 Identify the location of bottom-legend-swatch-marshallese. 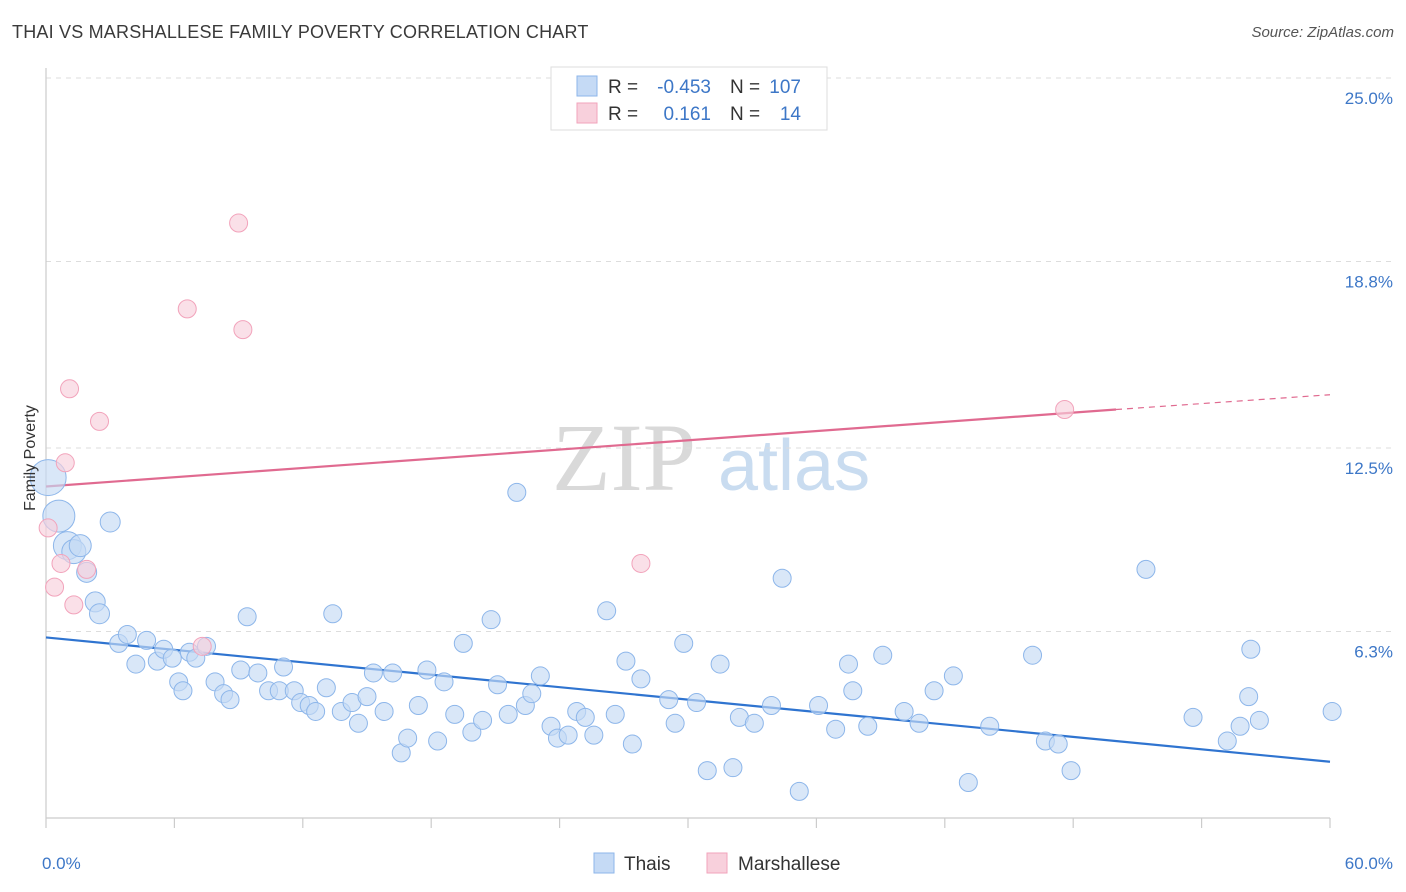
(717, 863).